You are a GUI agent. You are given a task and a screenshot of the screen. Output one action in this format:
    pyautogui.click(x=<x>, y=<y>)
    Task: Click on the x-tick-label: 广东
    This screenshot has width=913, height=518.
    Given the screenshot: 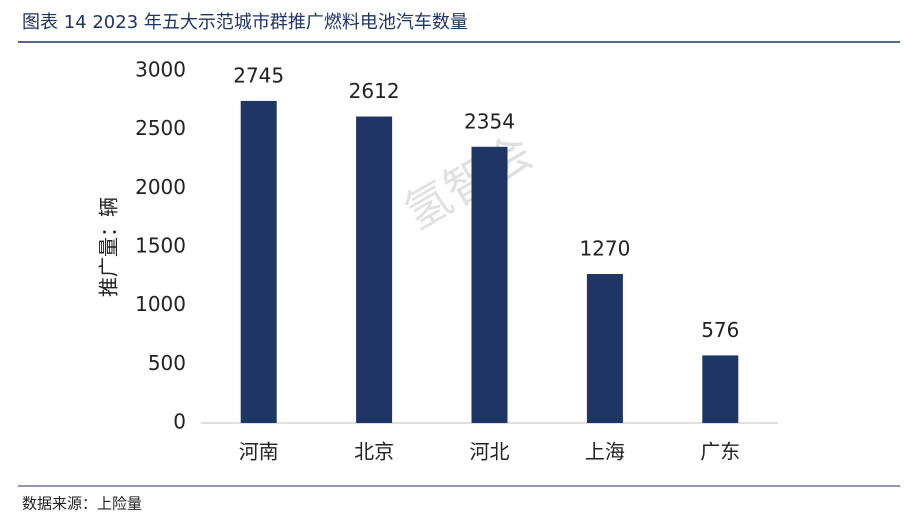 What is the action you would take?
    pyautogui.click(x=720, y=452)
    